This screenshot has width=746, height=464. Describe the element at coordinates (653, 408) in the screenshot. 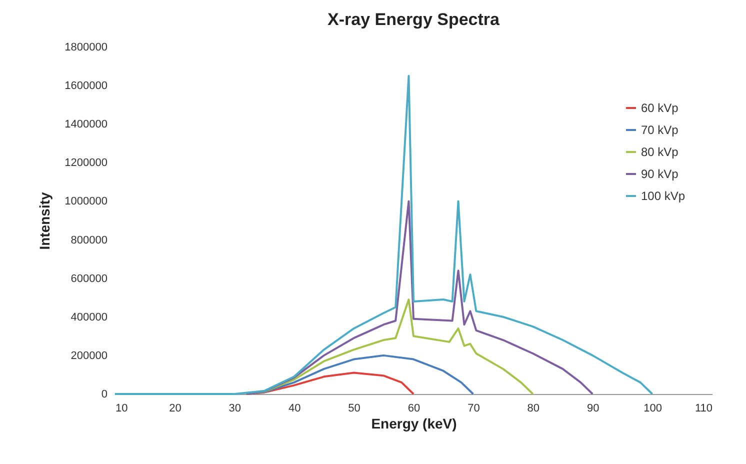

I see `x-tick-label: 100` at that location.